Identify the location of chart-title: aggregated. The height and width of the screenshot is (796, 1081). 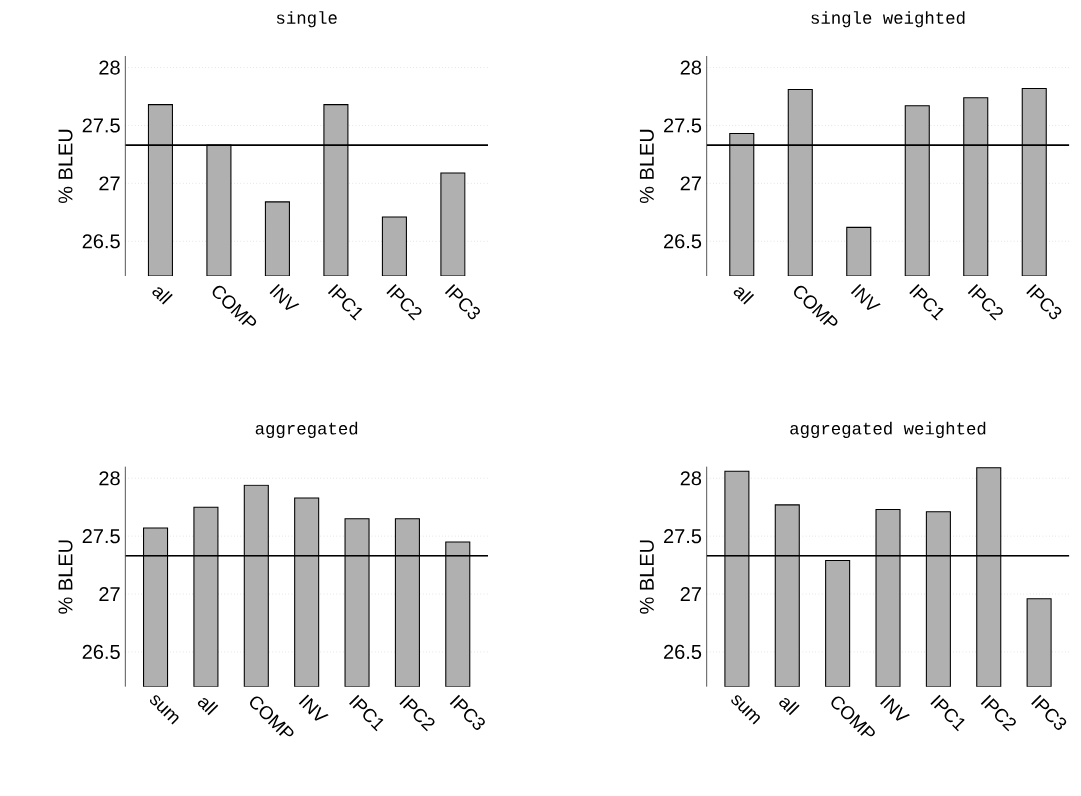
(306, 429).